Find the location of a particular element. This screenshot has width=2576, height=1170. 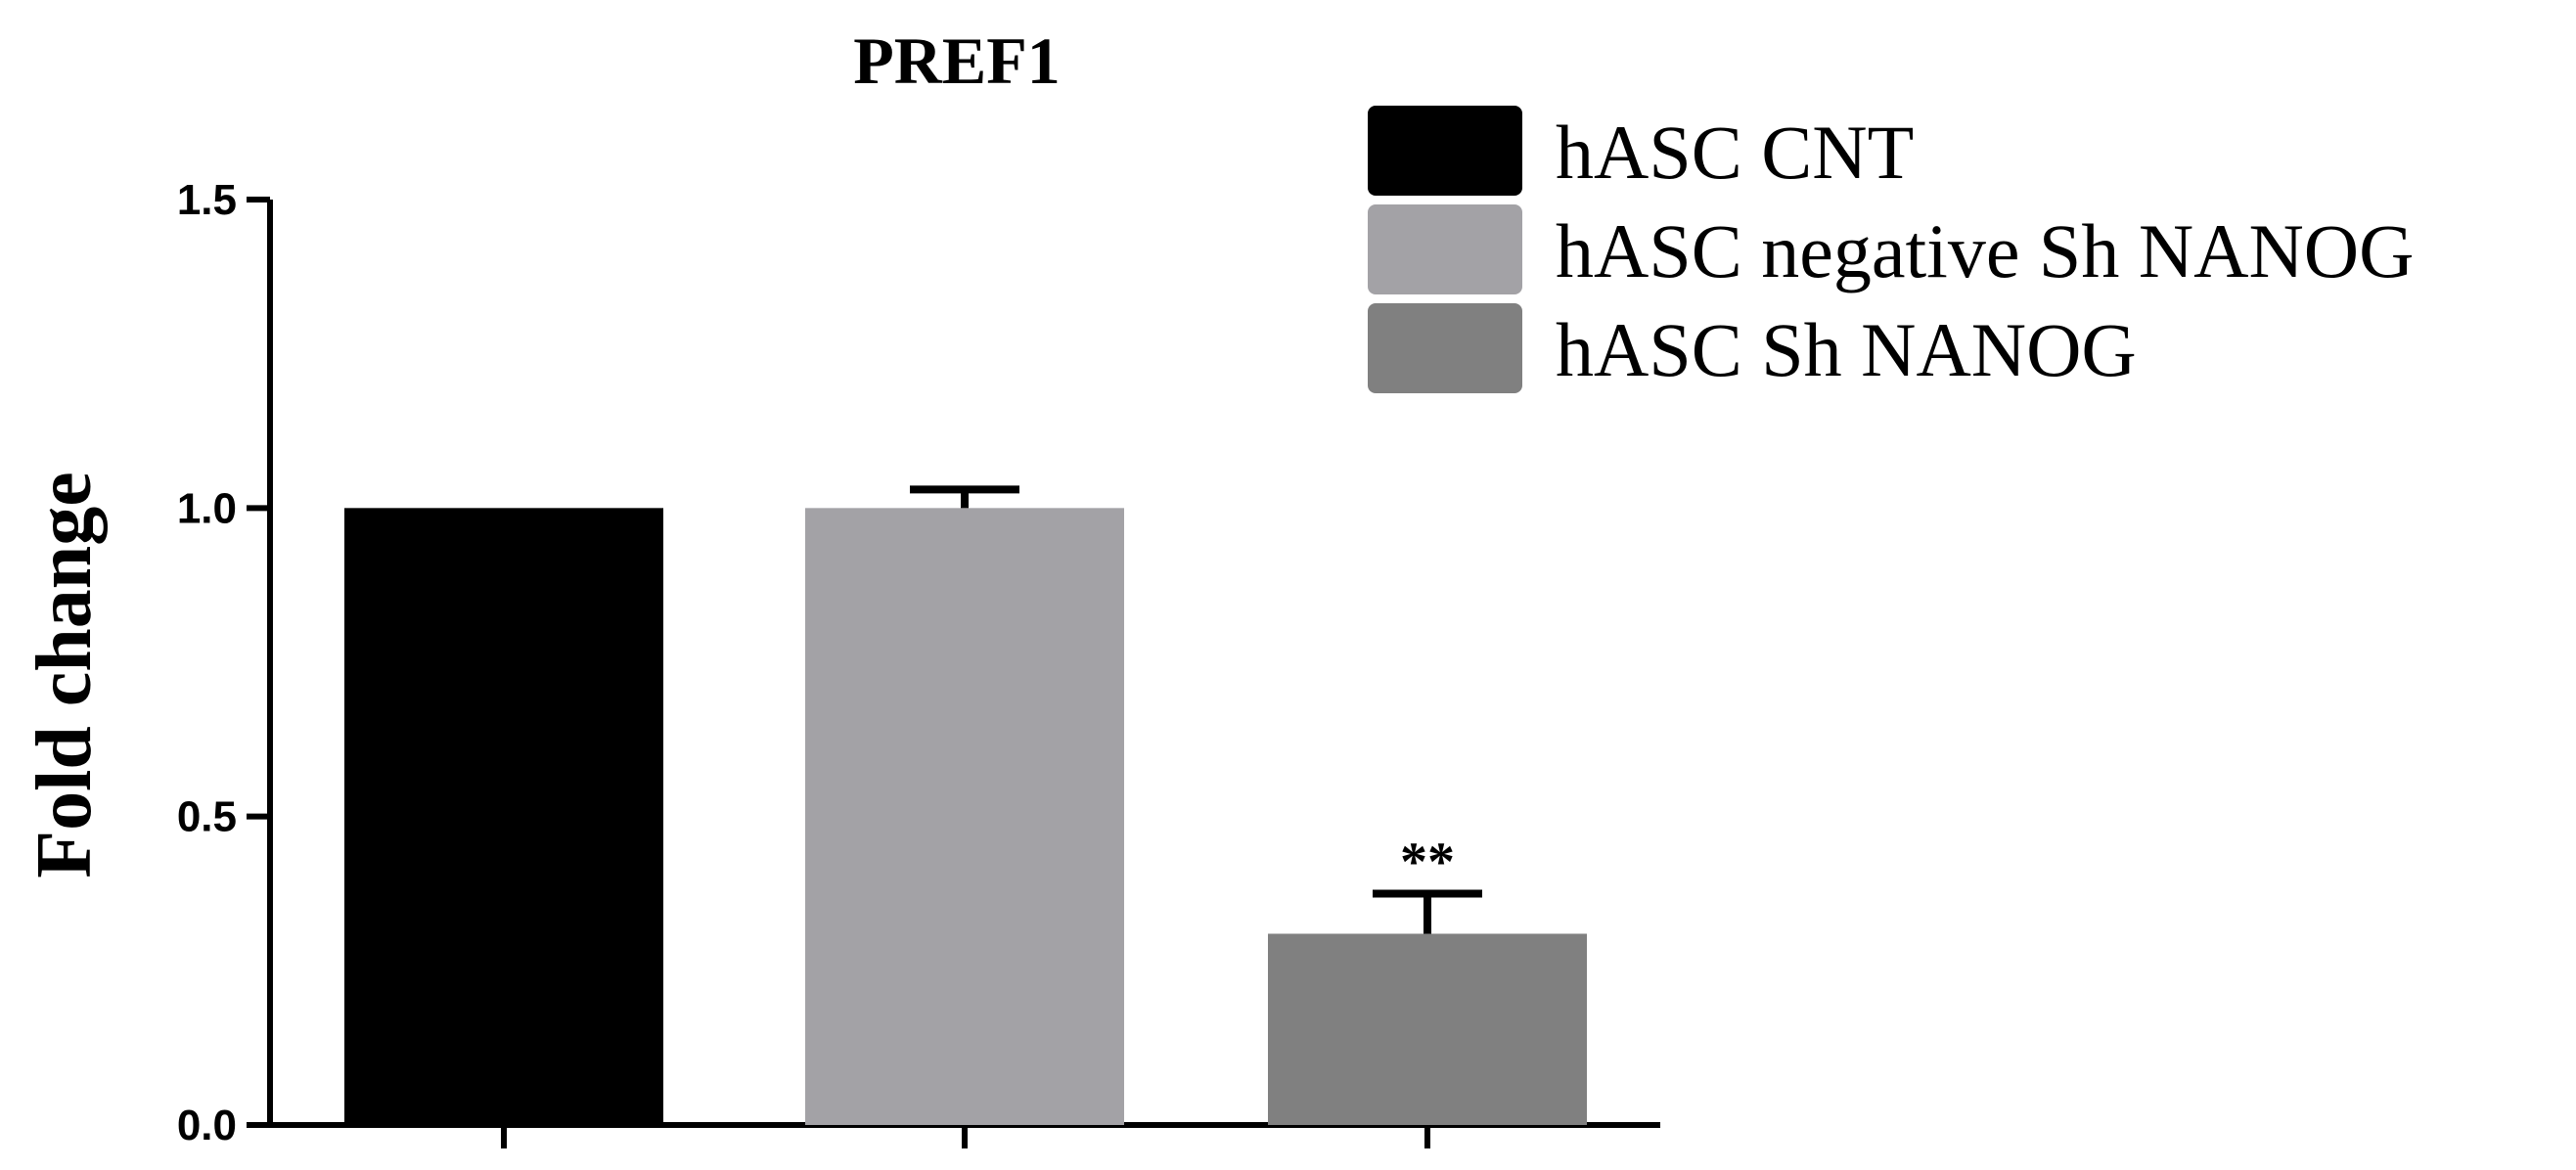

legend-label: hASC CNT is located at coordinates (1735, 152).